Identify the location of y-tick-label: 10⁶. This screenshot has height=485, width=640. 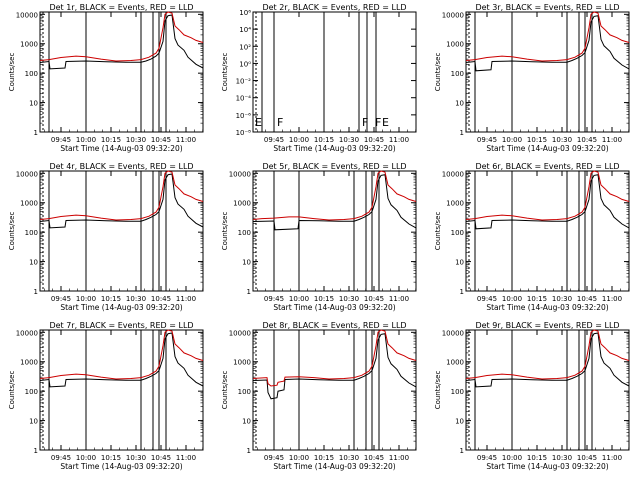
(245, 13).